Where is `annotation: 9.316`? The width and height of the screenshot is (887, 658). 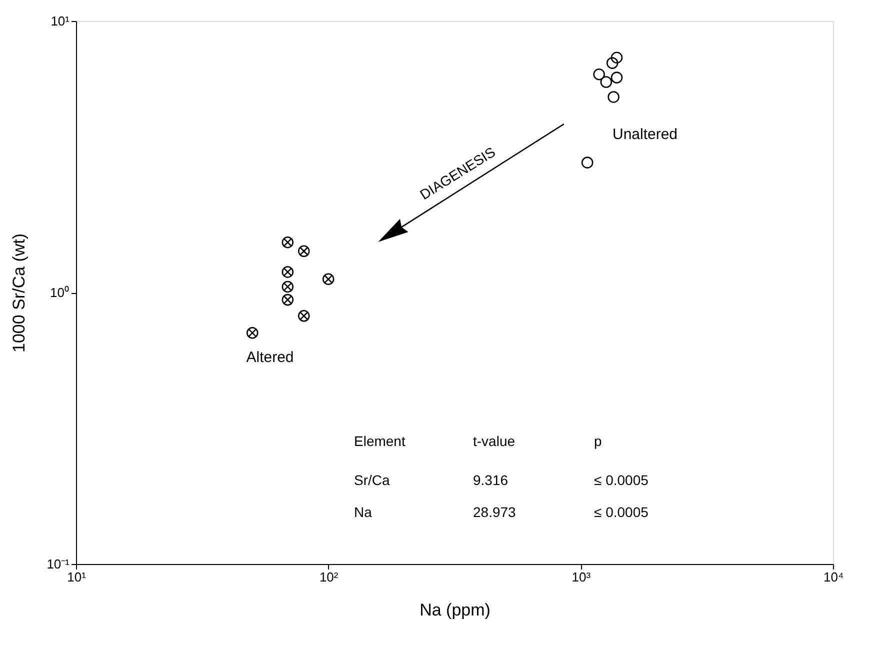
annotation: 9.316 is located at coordinates (490, 480).